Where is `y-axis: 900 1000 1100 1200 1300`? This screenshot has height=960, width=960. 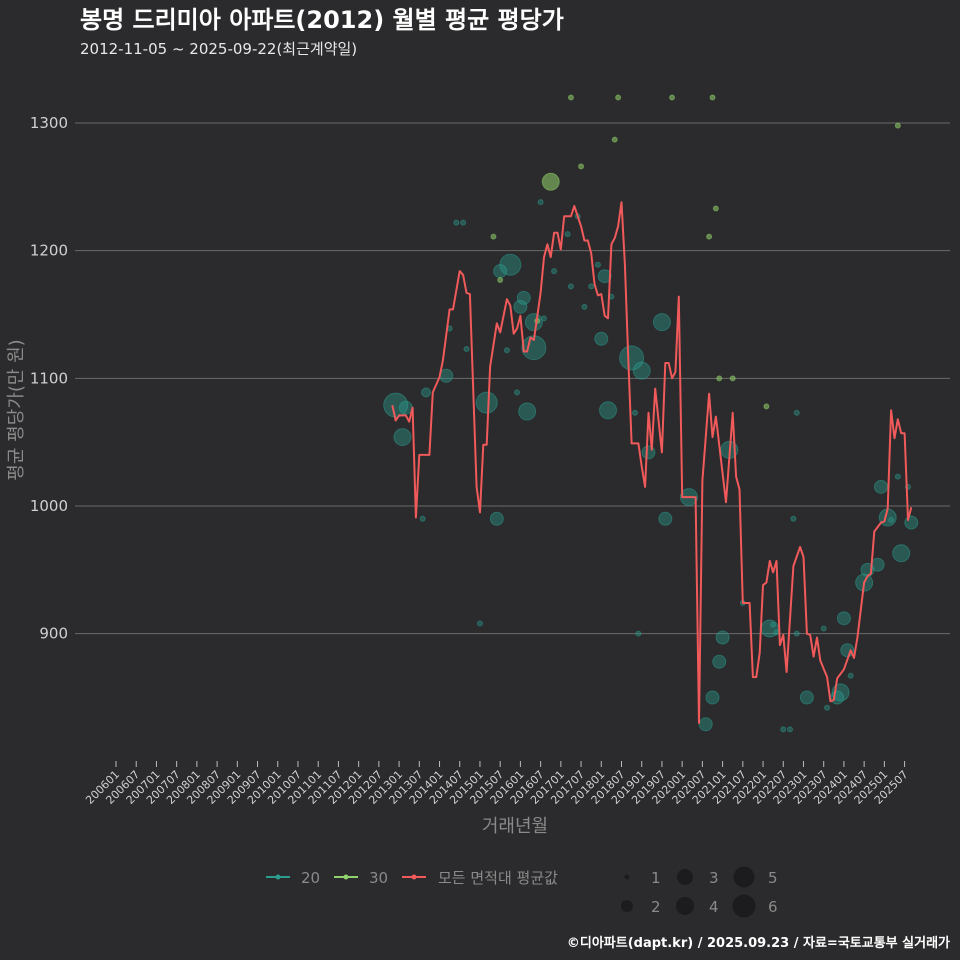 y-axis: 900 1000 1100 1200 1300 is located at coordinates (49, 378).